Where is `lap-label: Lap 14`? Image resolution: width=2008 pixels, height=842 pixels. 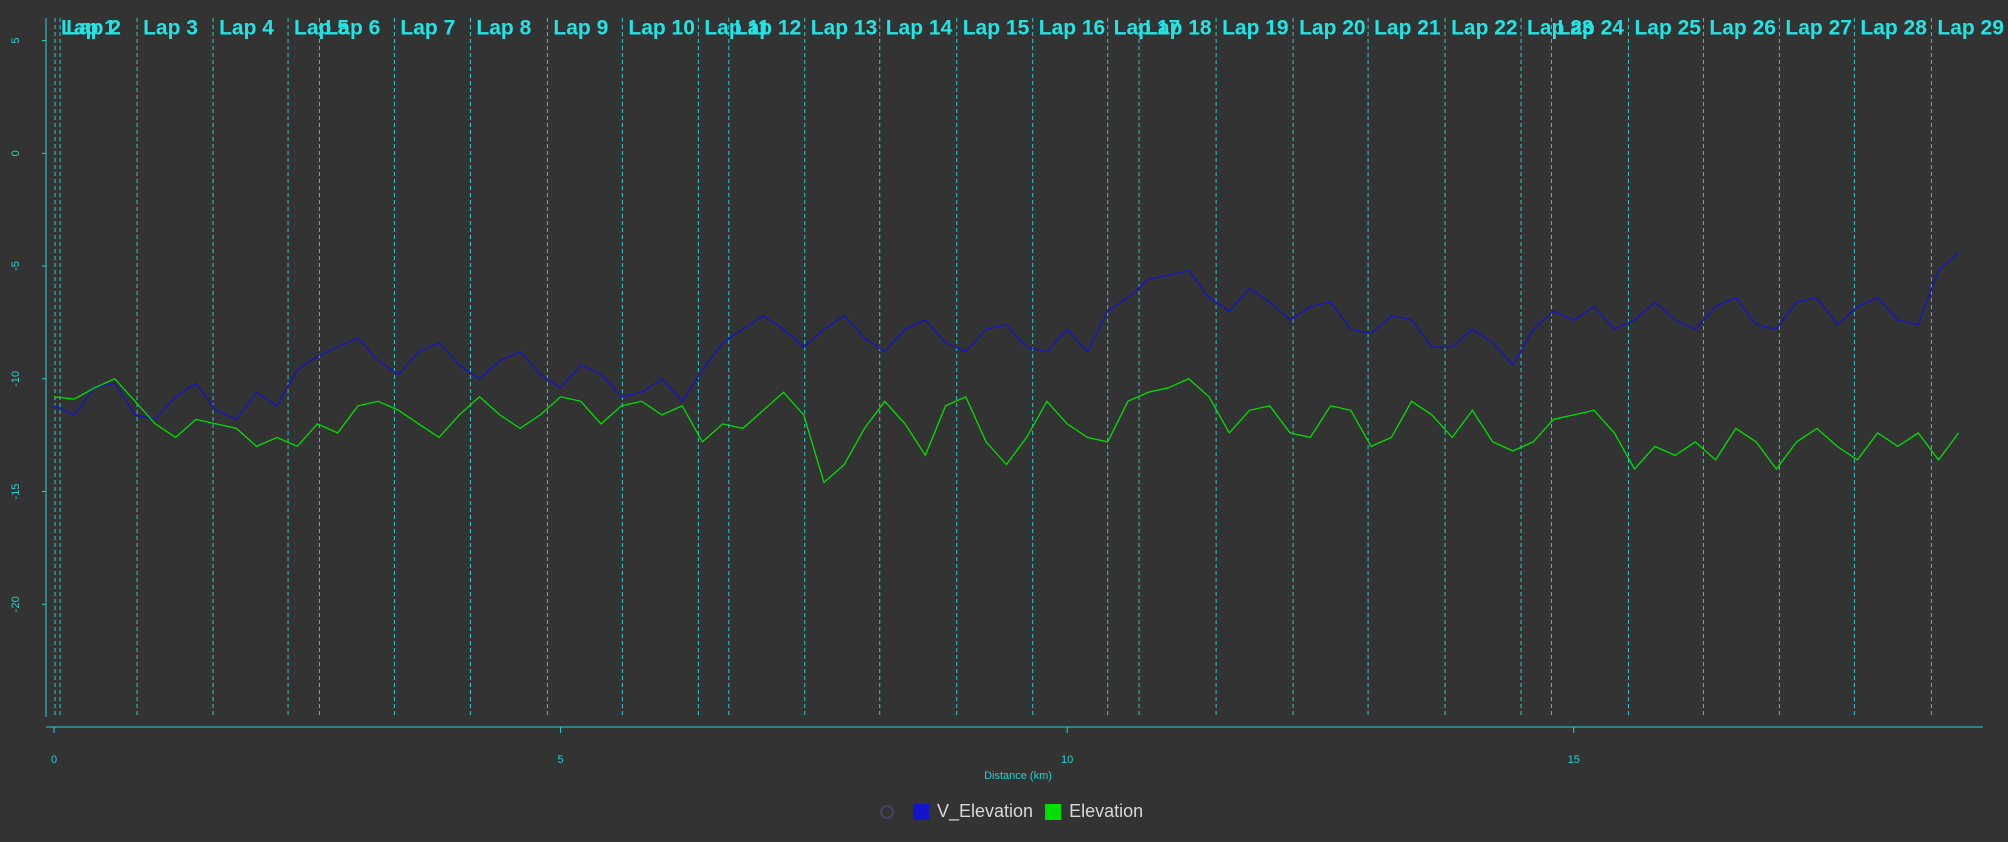 lap-label: Lap 14 is located at coordinates (919, 28).